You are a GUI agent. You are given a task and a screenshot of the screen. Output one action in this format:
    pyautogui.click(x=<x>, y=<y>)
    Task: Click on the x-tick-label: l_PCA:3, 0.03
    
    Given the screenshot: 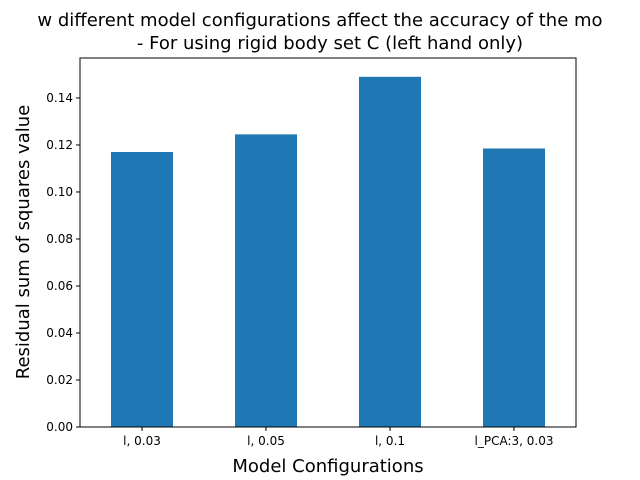 What is the action you would take?
    pyautogui.click(x=514, y=441)
    